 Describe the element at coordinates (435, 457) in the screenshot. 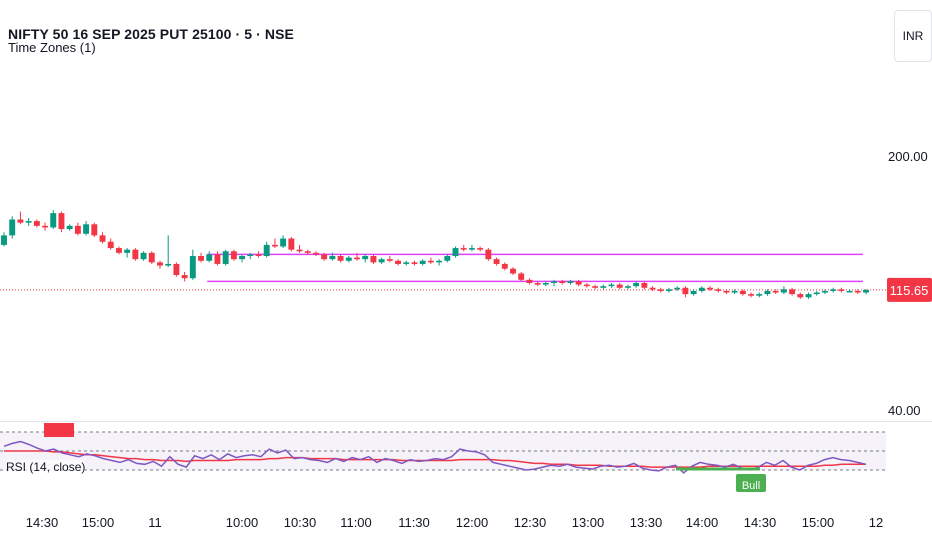

I see `rsi-line` at that location.